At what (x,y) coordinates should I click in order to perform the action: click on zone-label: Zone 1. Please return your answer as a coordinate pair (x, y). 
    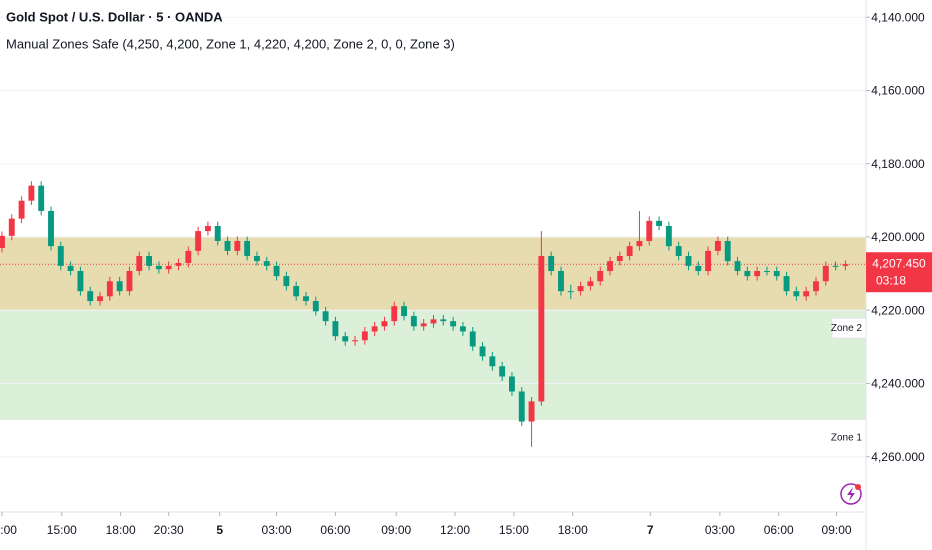
    Looking at the image, I should click on (847, 438).